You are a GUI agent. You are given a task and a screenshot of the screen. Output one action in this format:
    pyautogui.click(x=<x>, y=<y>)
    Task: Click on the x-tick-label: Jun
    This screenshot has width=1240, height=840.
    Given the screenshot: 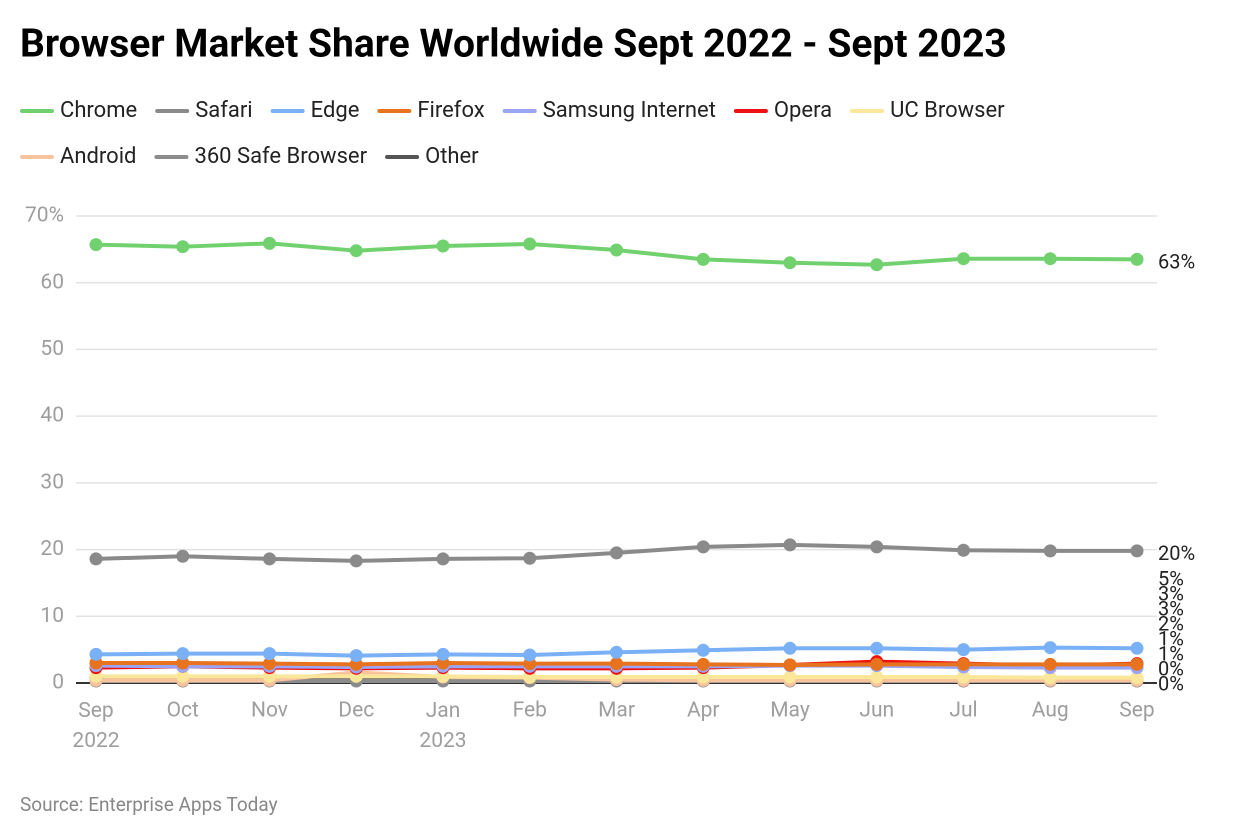 What is the action you would take?
    pyautogui.click(x=876, y=711)
    